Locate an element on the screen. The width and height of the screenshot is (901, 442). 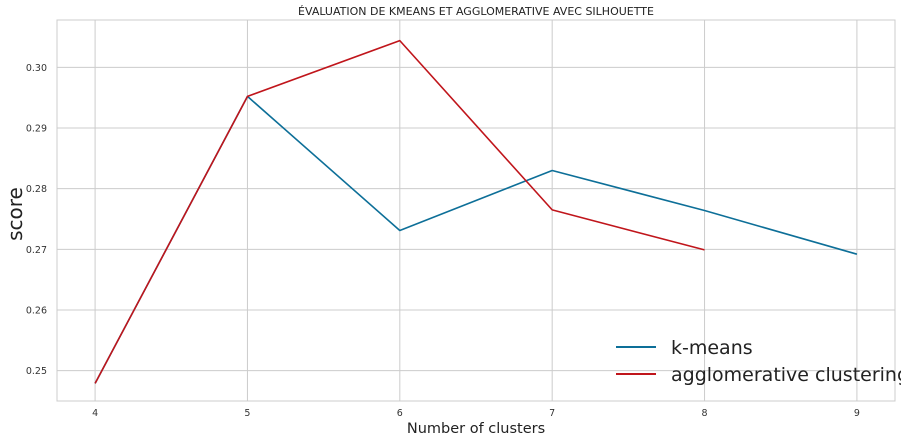
x-tick-label: 8 is located at coordinates (705, 413).